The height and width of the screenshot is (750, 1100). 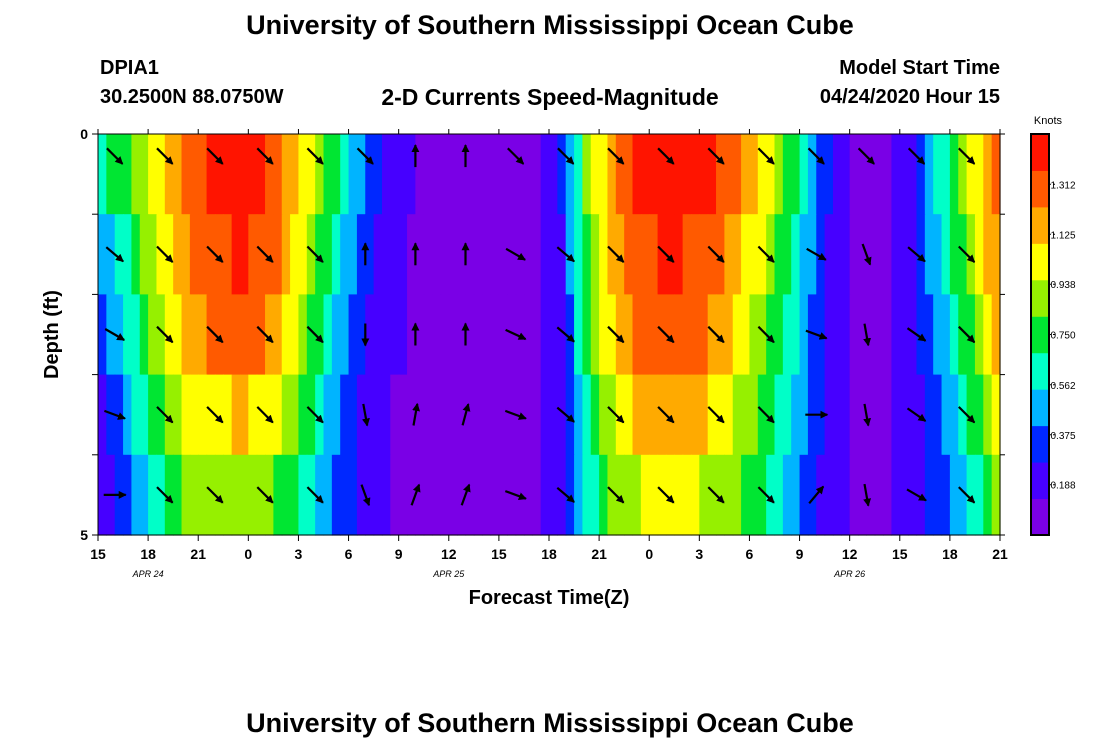 What do you see at coordinates (148, 574) in the screenshot?
I see `date-label: APR 24` at bounding box center [148, 574].